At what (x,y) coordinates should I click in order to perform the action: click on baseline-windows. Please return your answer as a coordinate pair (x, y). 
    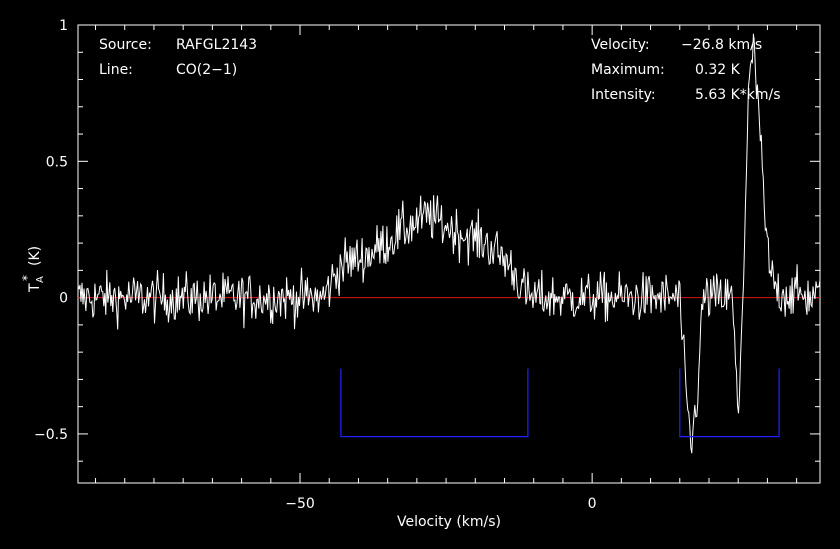
    Looking at the image, I should click on (560, 403).